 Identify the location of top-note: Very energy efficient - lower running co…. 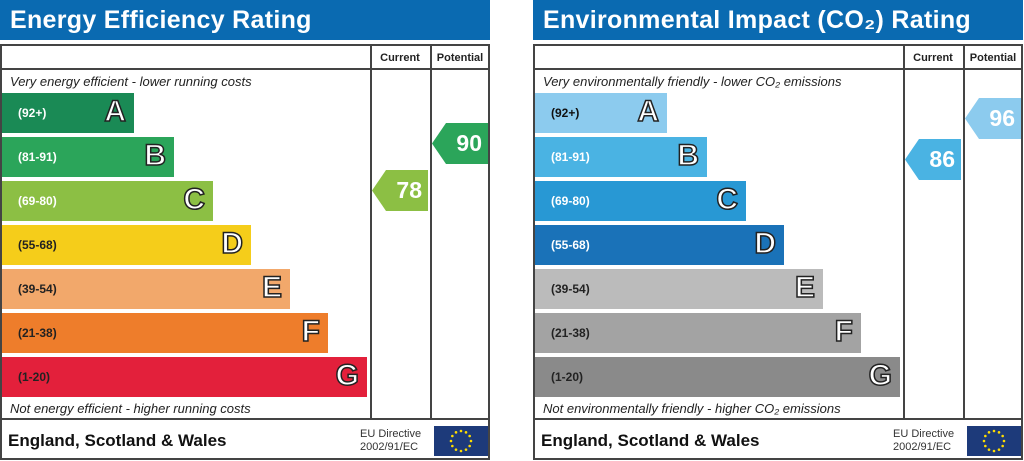
(131, 81).